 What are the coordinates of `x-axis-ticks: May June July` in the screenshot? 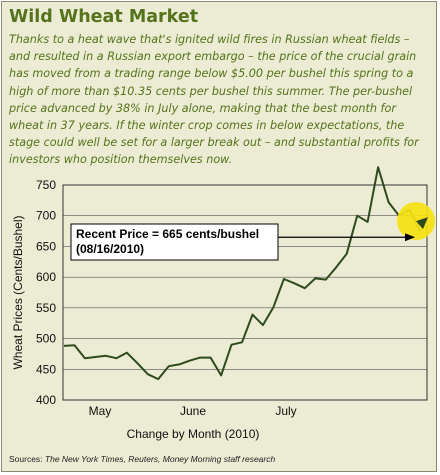 It's located at (193, 411).